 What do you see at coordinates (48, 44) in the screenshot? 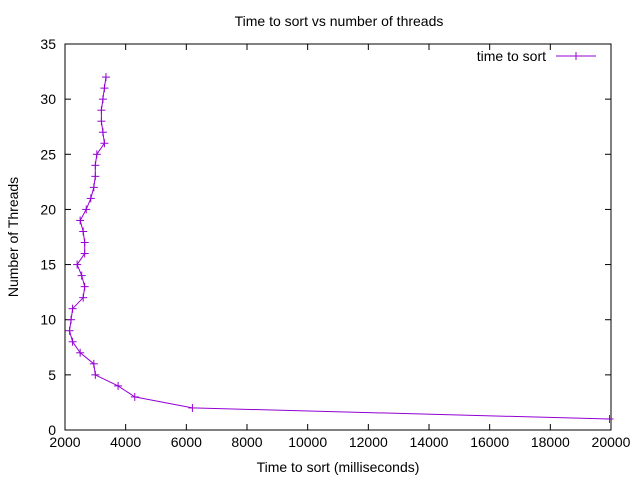
I see `y-tick-label: 35` at bounding box center [48, 44].